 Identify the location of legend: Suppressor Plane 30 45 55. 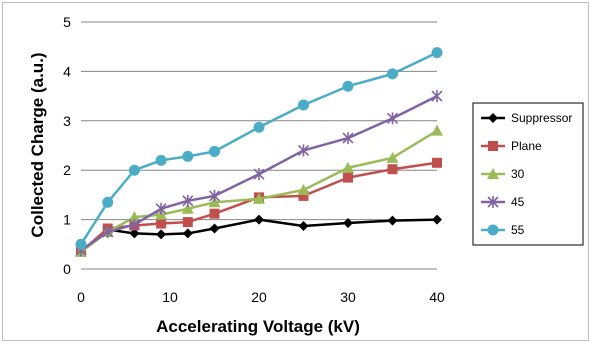
(528, 174).